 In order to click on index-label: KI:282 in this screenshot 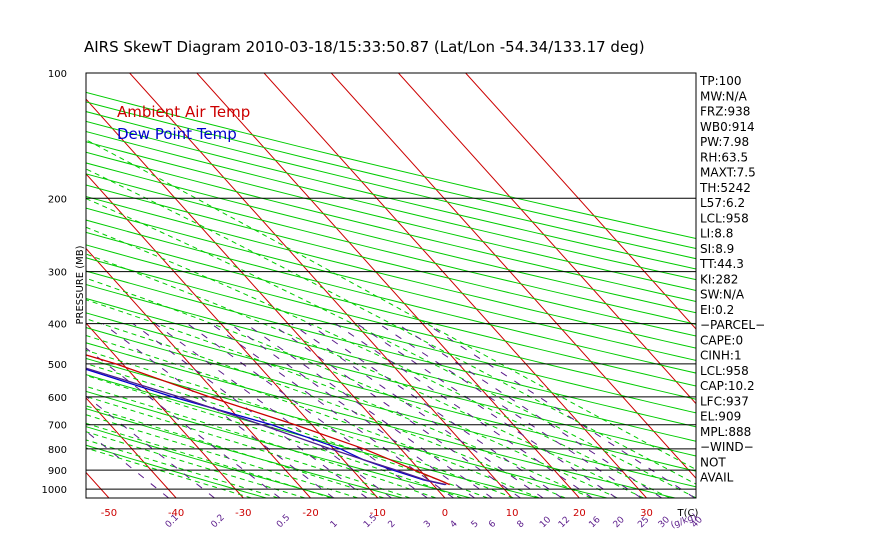, I will do `click(719, 279)`.